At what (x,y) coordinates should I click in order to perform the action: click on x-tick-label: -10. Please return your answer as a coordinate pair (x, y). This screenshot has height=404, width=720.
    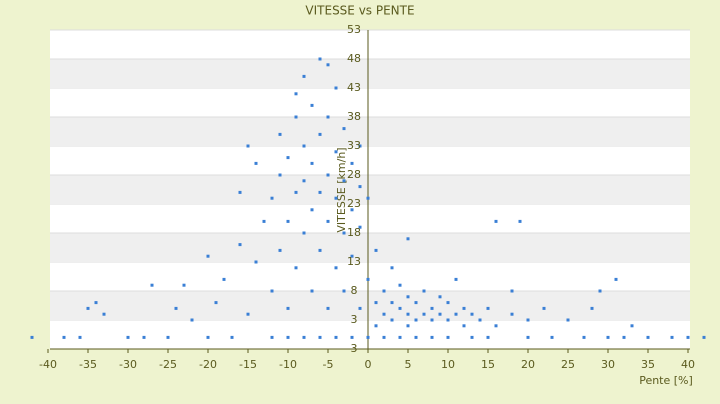
    Looking at the image, I should click on (288, 364).